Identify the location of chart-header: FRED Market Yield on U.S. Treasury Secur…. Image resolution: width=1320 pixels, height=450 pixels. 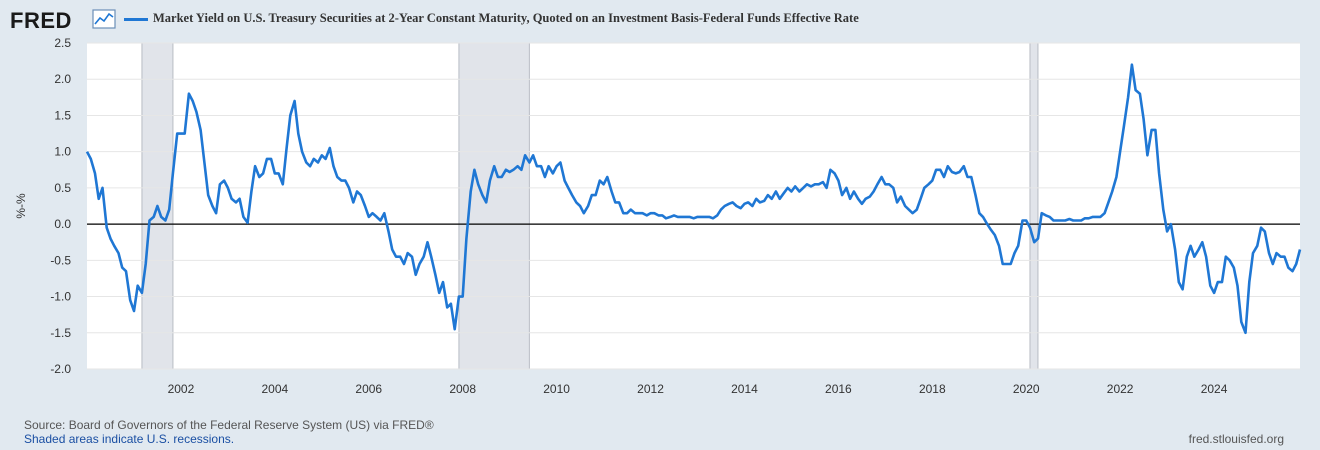
(660, 20).